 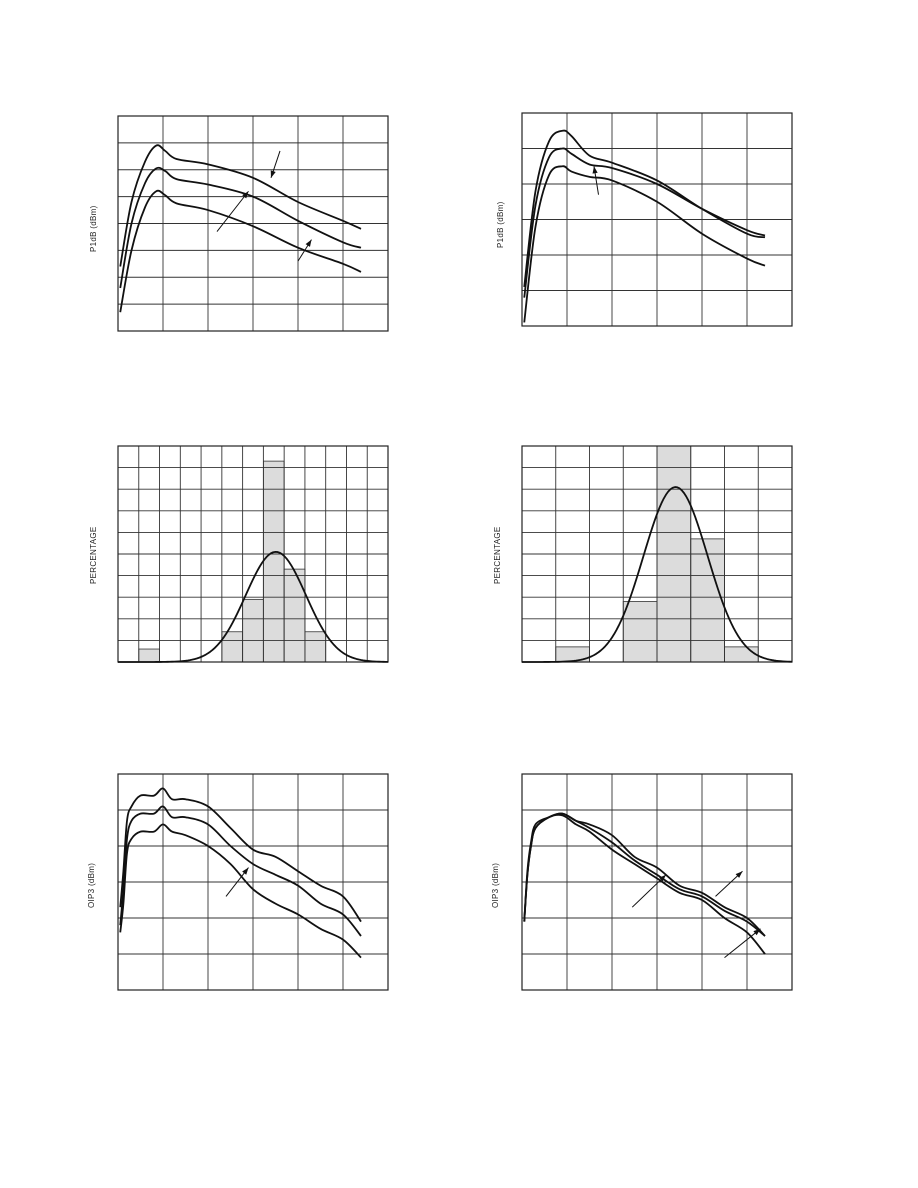 I want to click on hist-right-plot, so click(x=657, y=554).